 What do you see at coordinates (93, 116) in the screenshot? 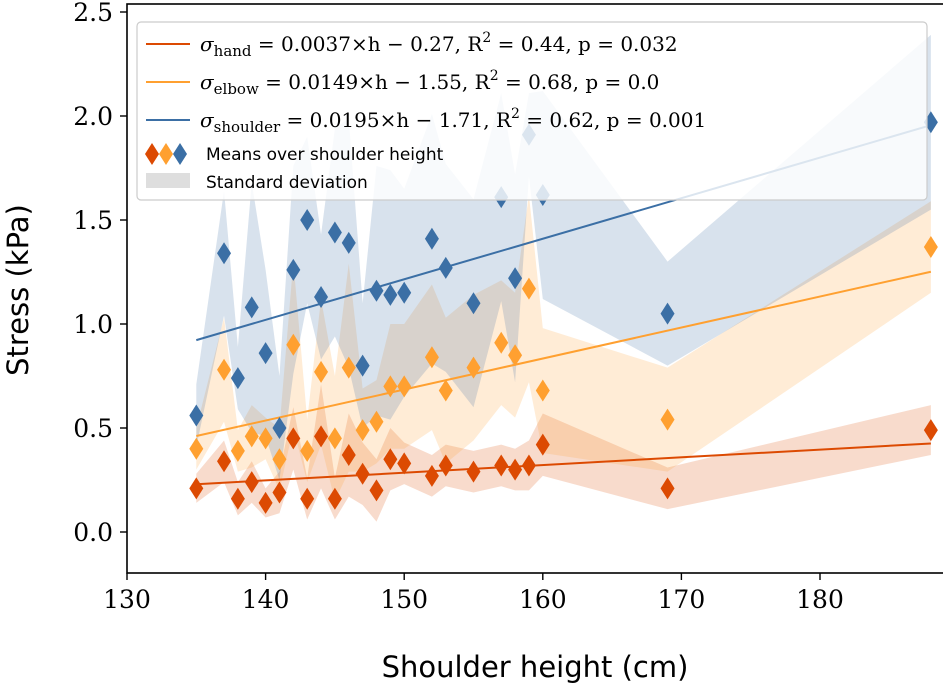
I see `y-tick-label: 2.0` at bounding box center [93, 116].